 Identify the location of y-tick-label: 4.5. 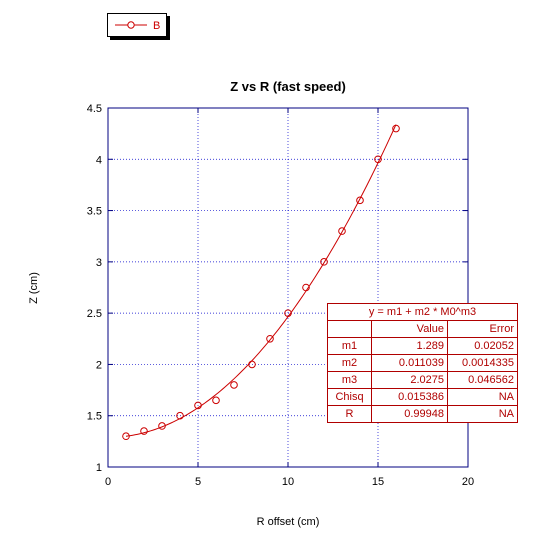
(94, 109).